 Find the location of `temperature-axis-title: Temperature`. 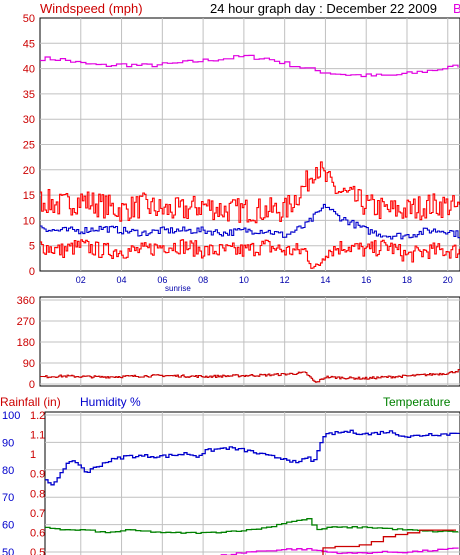

temperature-axis-title: Temperature is located at coordinates (417, 402).